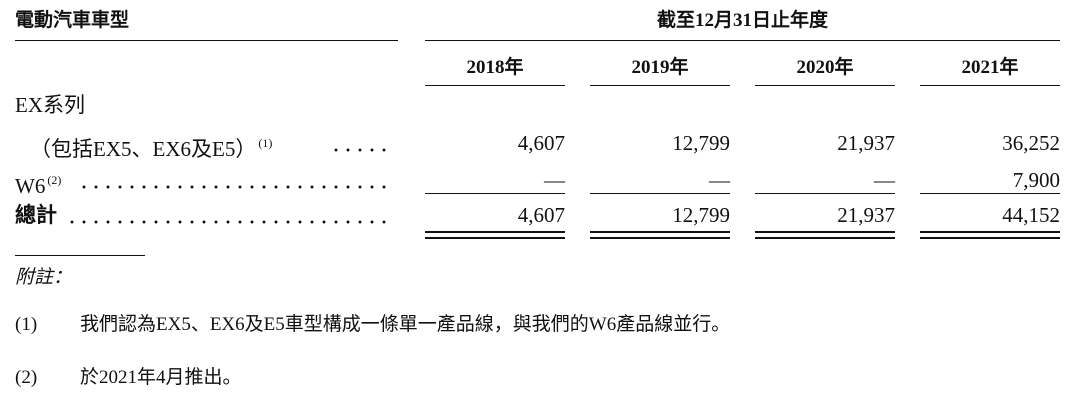 This screenshot has height=401, width=1080. Describe the element at coordinates (44, 277) in the screenshot. I see `notes-title: 附註：` at that location.